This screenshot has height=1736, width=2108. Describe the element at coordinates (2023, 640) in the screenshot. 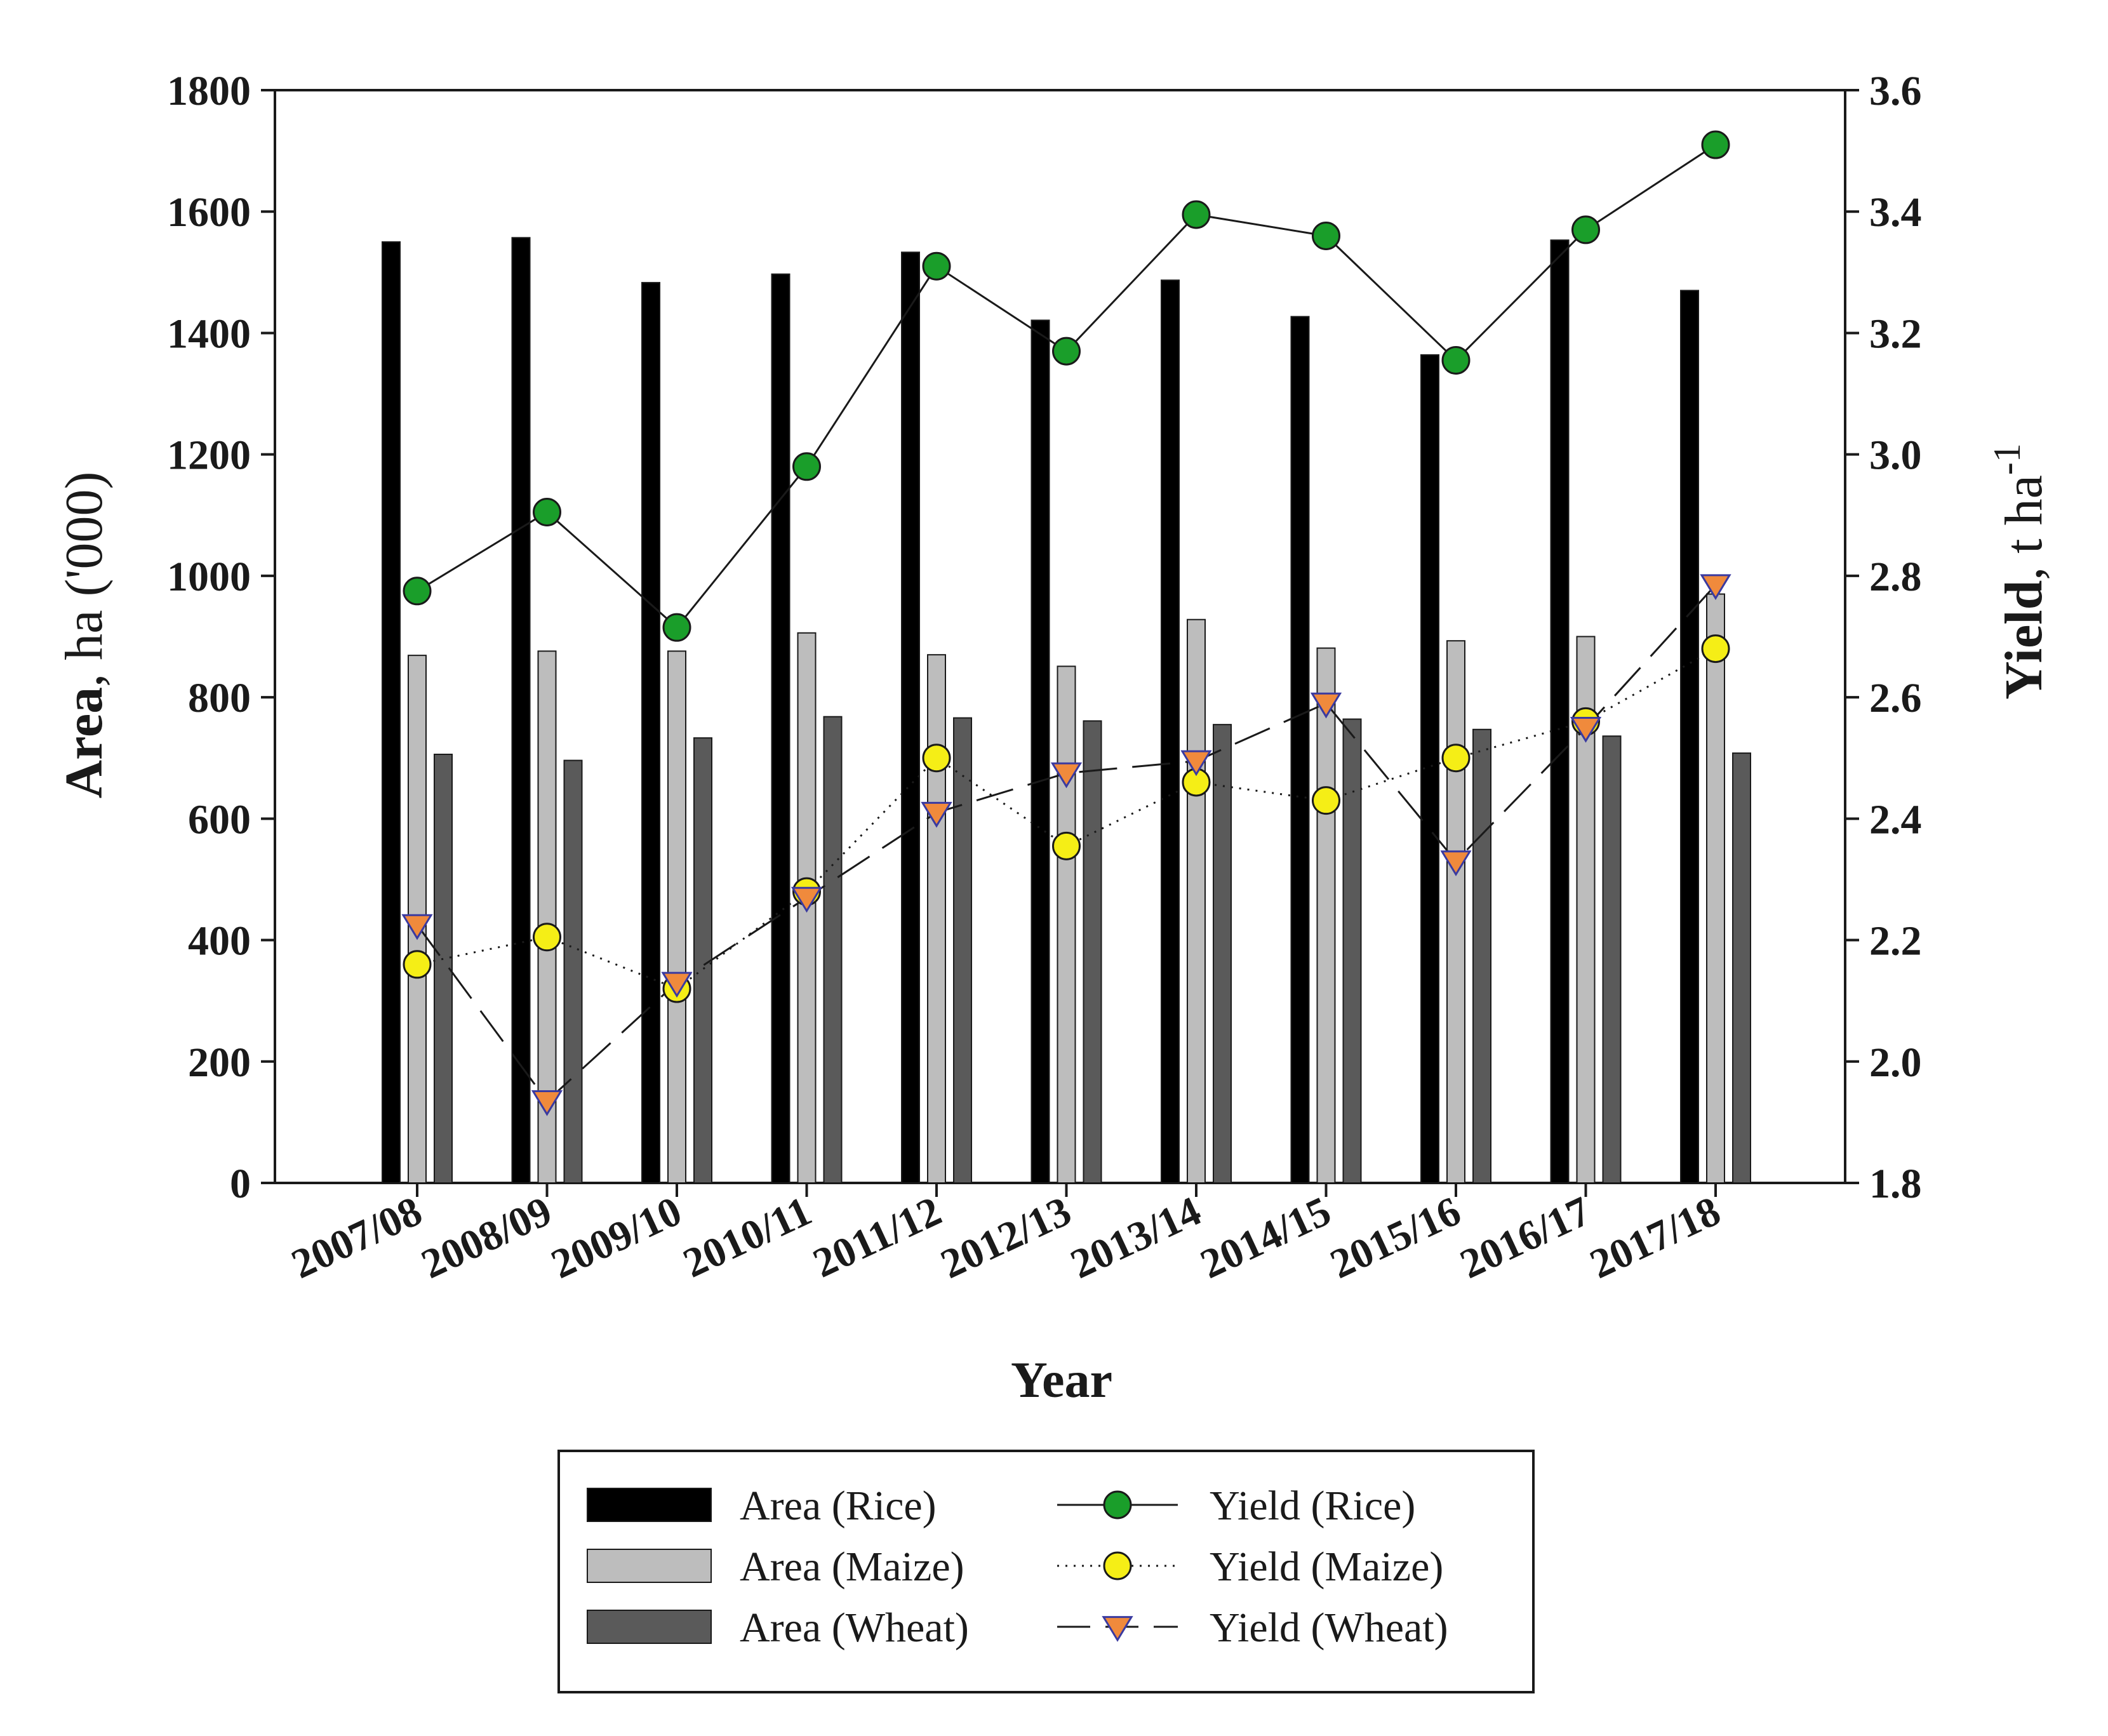

I see `right-axis-title-bold: Yield` at that location.